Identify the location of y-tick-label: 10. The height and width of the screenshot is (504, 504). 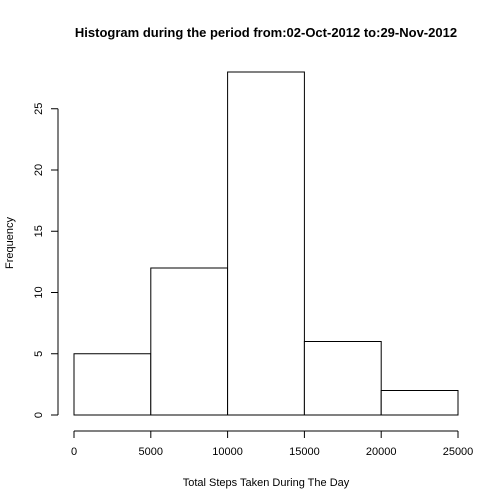
(39, 292).